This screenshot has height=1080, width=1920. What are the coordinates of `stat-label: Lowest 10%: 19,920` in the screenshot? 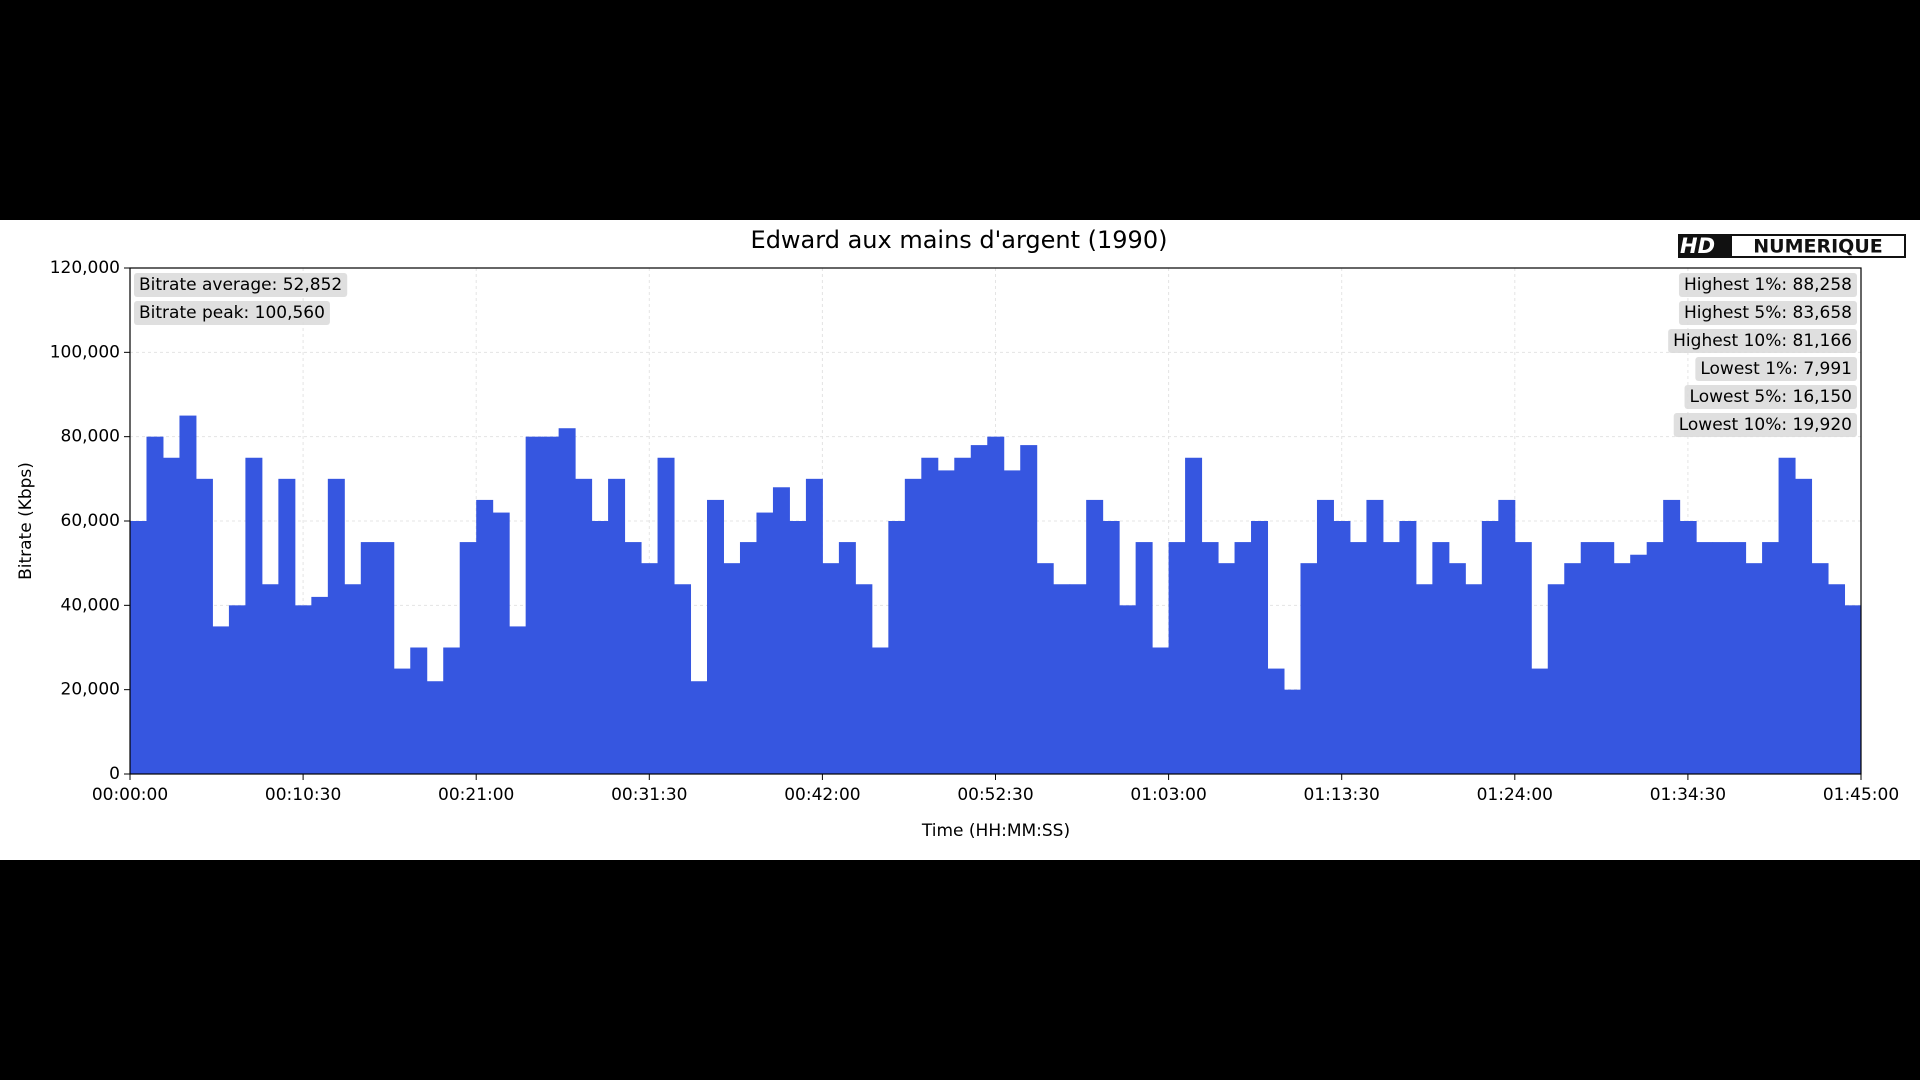 It's located at (1765, 425).